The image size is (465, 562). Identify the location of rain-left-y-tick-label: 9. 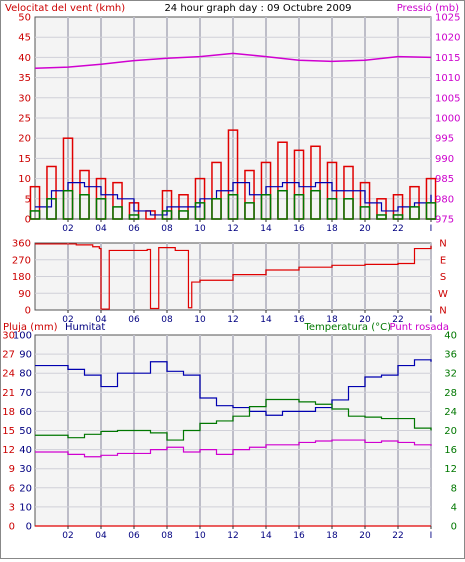
(12, 469).